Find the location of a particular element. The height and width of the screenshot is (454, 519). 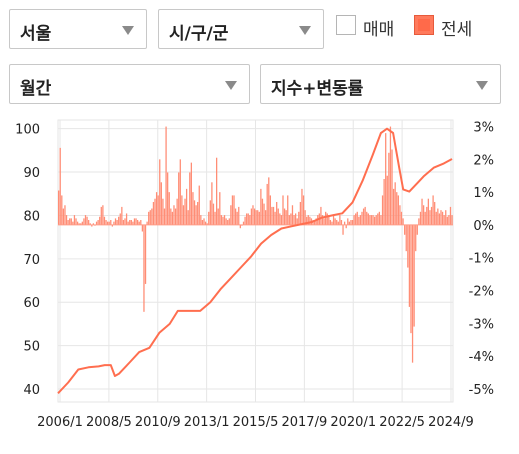

region-select: 서울 is located at coordinates (78, 29).